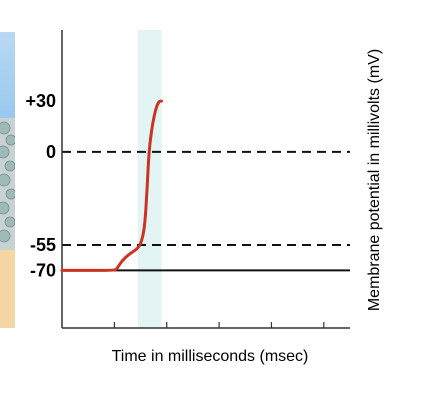  Describe the element at coordinates (7, 289) in the screenshot. I see `intracellular-region` at that location.